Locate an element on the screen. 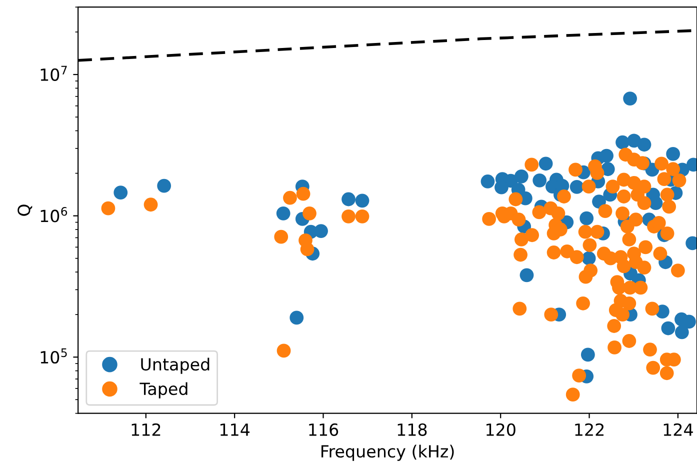  legend-label: Taped is located at coordinates (164, 390).